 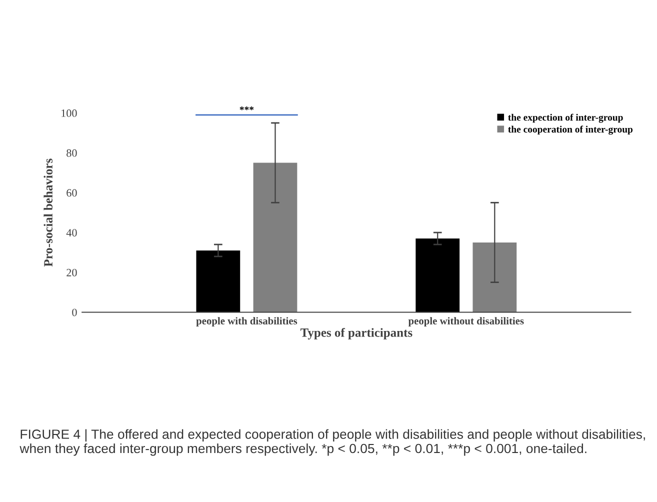 I want to click on y-tick-label: 80, so click(x=71, y=153).